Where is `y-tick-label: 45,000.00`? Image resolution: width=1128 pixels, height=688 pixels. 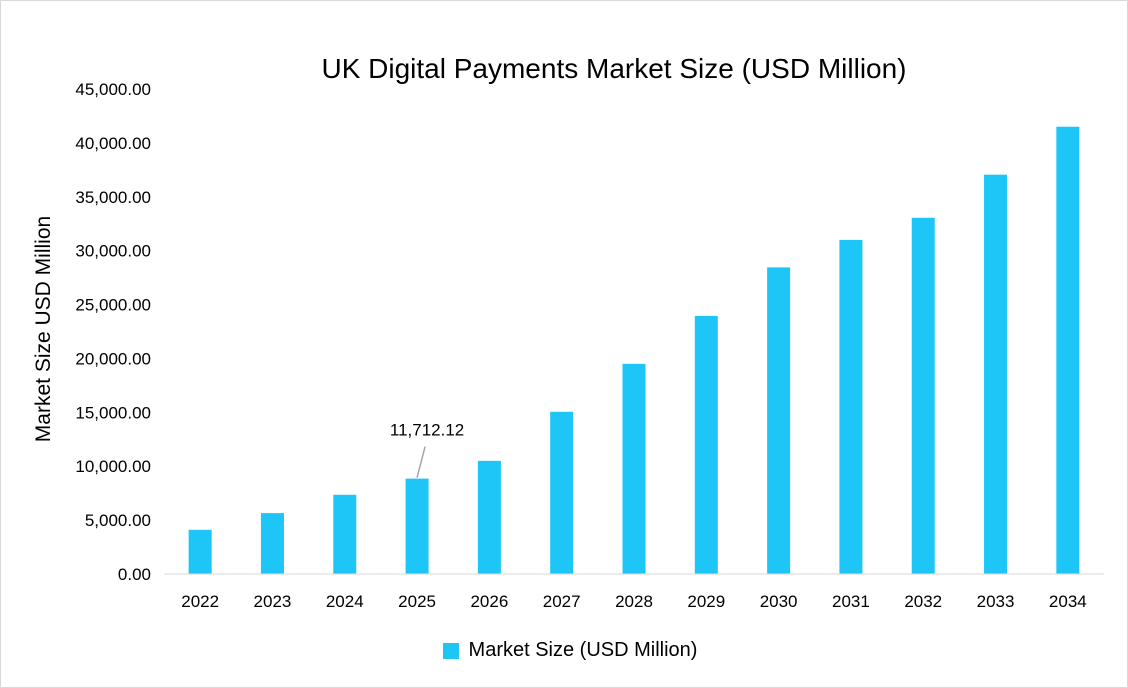 y-tick-label: 45,000.00 is located at coordinates (113, 89).